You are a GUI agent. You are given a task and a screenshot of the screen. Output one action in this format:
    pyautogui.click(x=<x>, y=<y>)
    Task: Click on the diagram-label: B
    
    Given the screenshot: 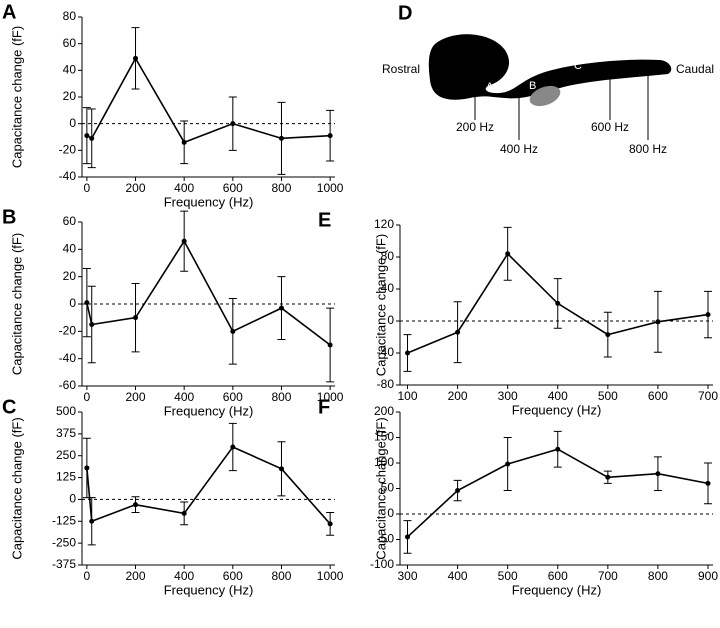 What is the action you would take?
    pyautogui.click(x=532, y=86)
    